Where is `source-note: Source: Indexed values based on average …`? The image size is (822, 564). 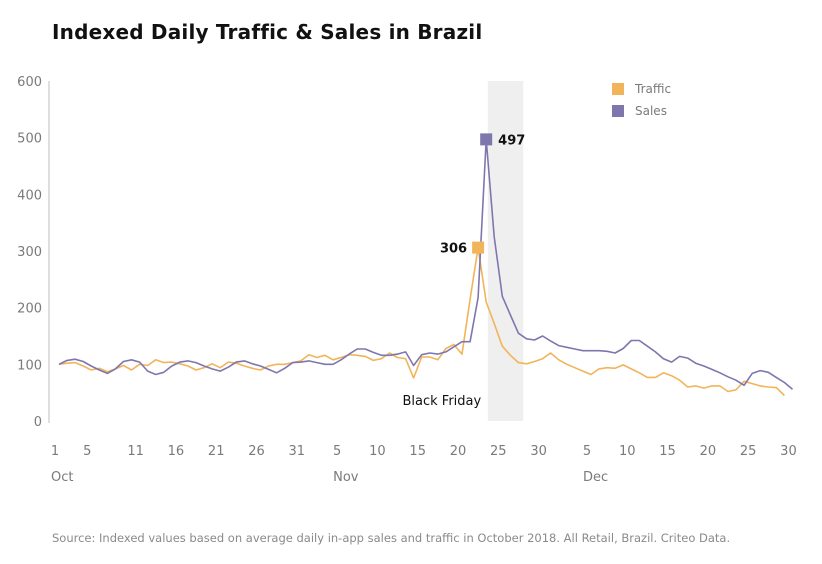
source-note: Source: Indexed values based on average … is located at coordinates (391, 538).